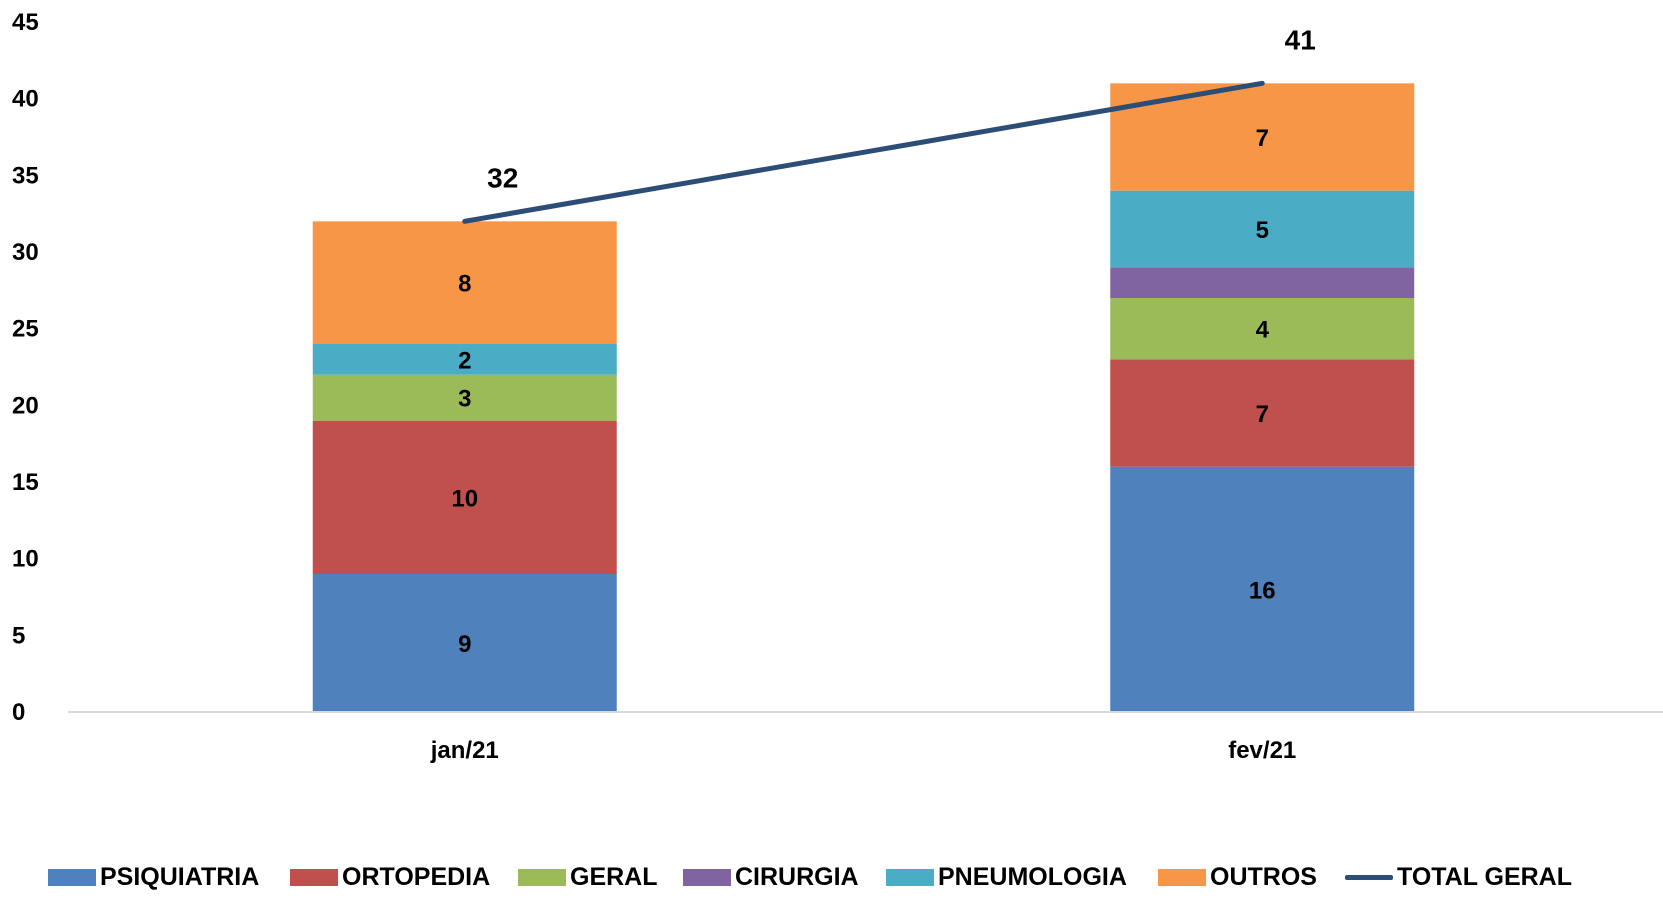 This screenshot has width=1663, height=902. I want to click on data-label: 4, so click(1263, 330).